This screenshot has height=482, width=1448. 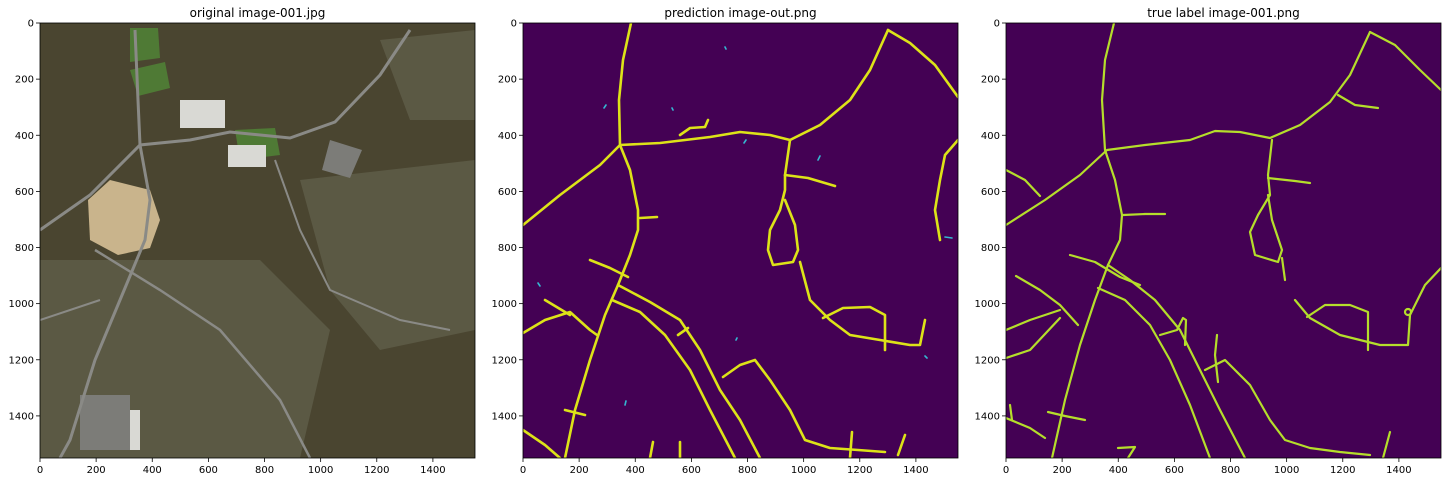 What do you see at coordinates (507, 220) in the screenshot?
I see `y-ticks: 0 200 400 600 800 1000 1200 1400` at bounding box center [507, 220].